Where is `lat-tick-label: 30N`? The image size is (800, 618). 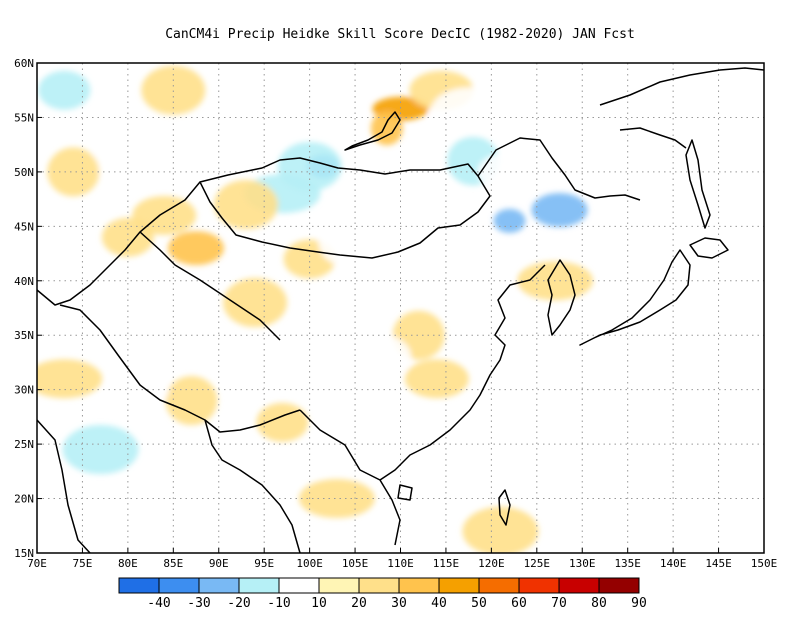 lat-tick-label: 30N is located at coordinates (24, 390).